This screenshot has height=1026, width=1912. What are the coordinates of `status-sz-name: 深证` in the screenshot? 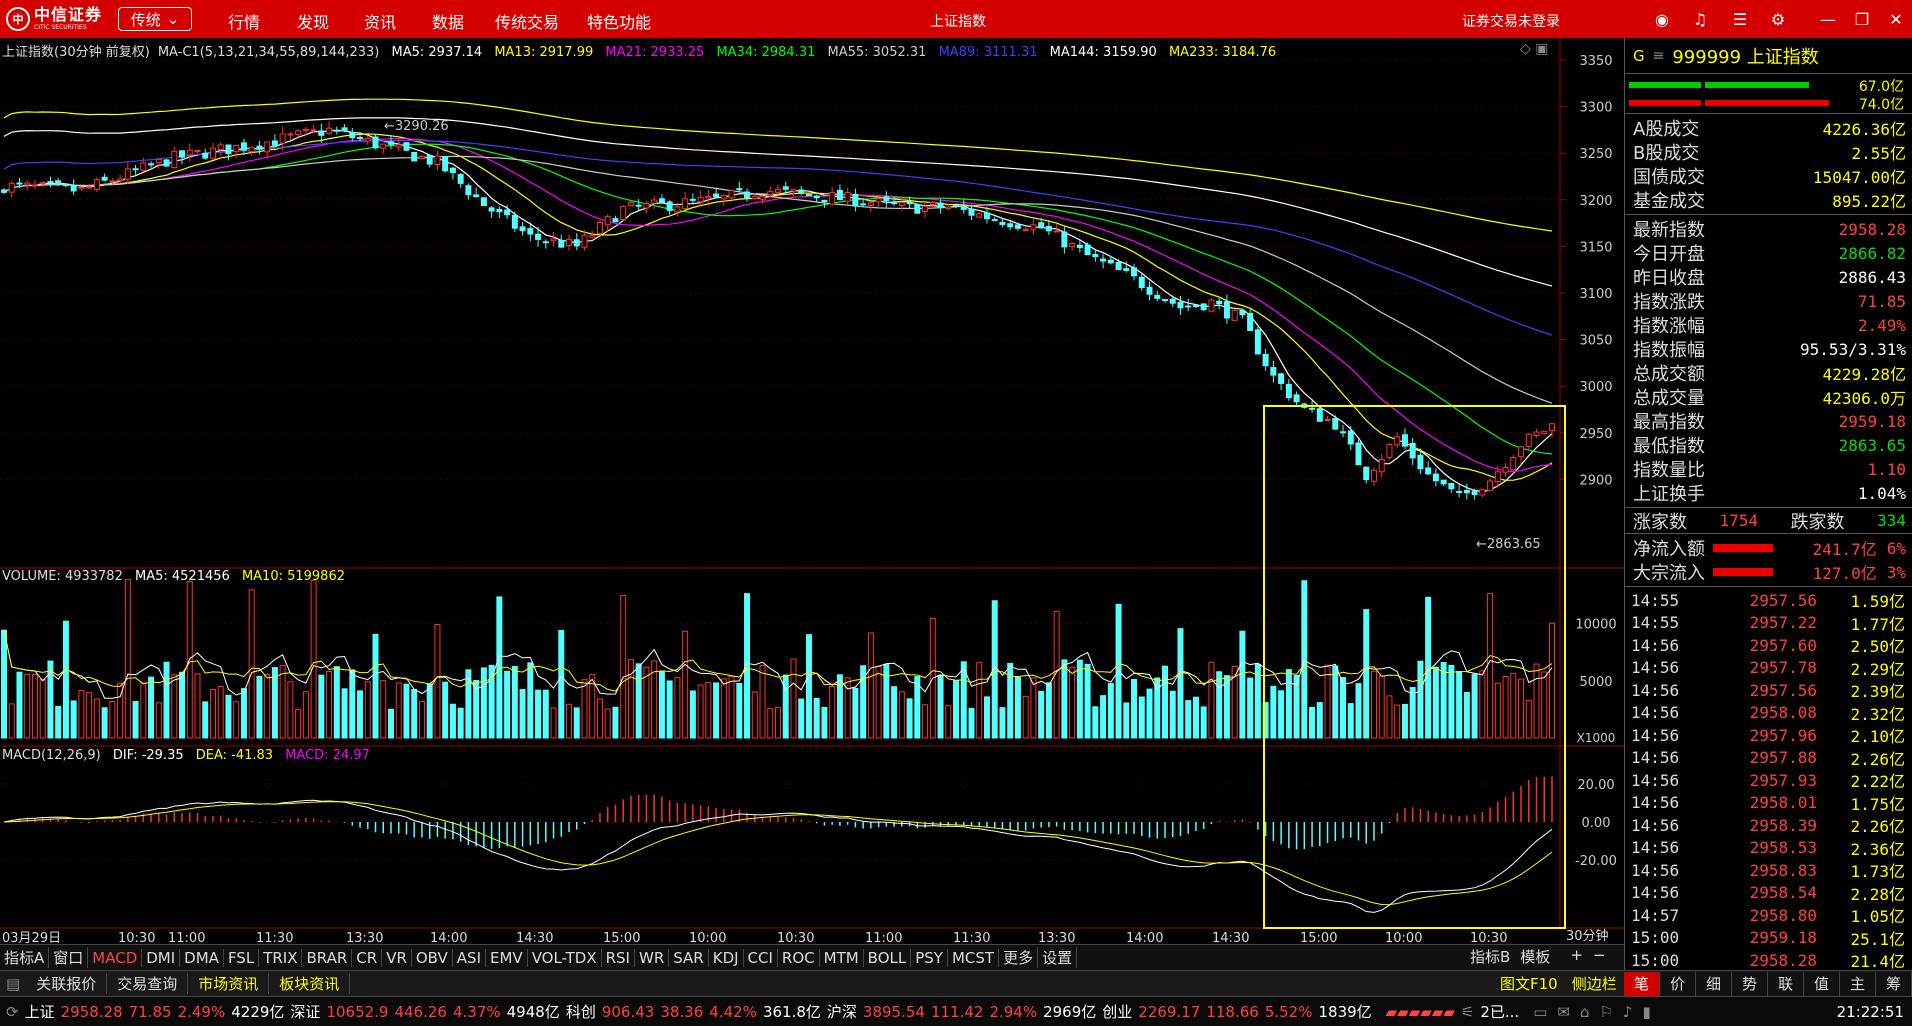 It's located at (305, 1012).